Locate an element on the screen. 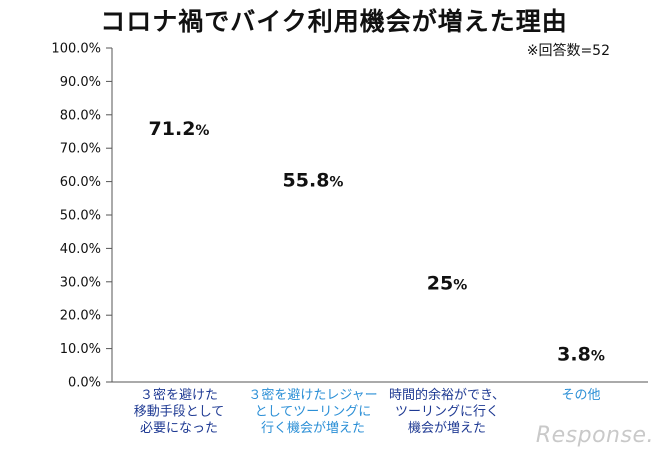 The image size is (668, 458). y-tick-label: 90.0% is located at coordinates (80, 82).